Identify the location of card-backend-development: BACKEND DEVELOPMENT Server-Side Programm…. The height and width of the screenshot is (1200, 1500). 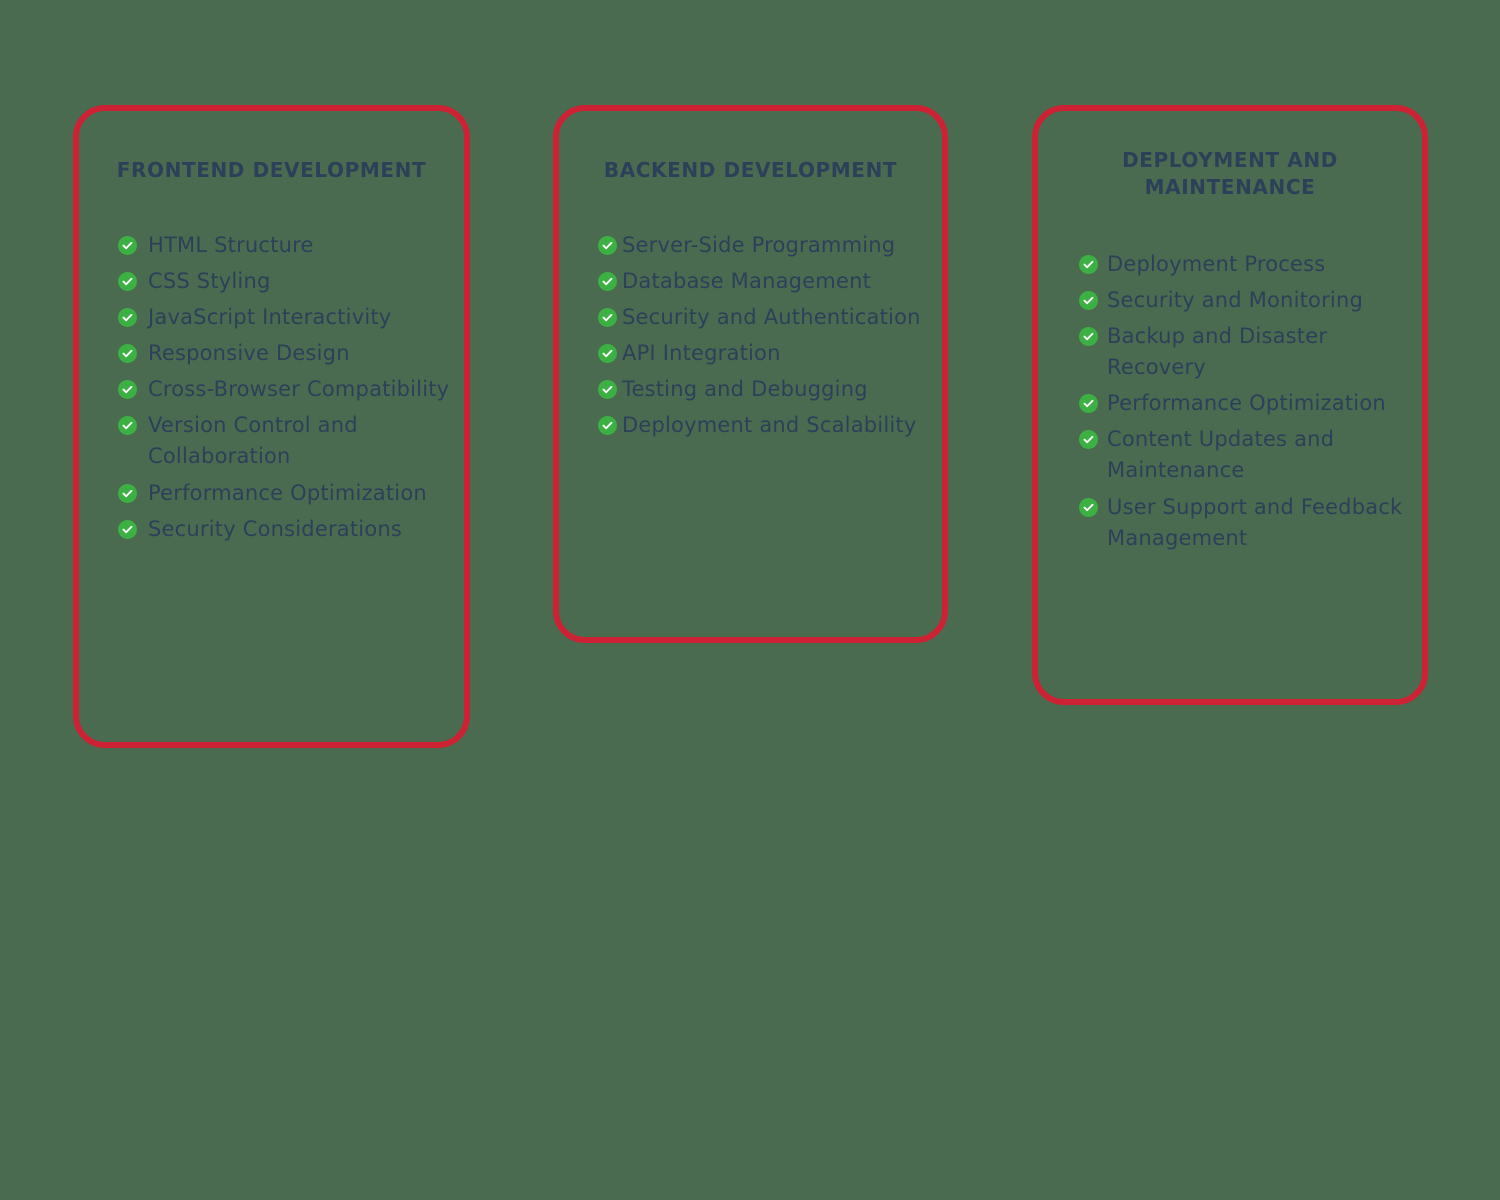
(750, 374).